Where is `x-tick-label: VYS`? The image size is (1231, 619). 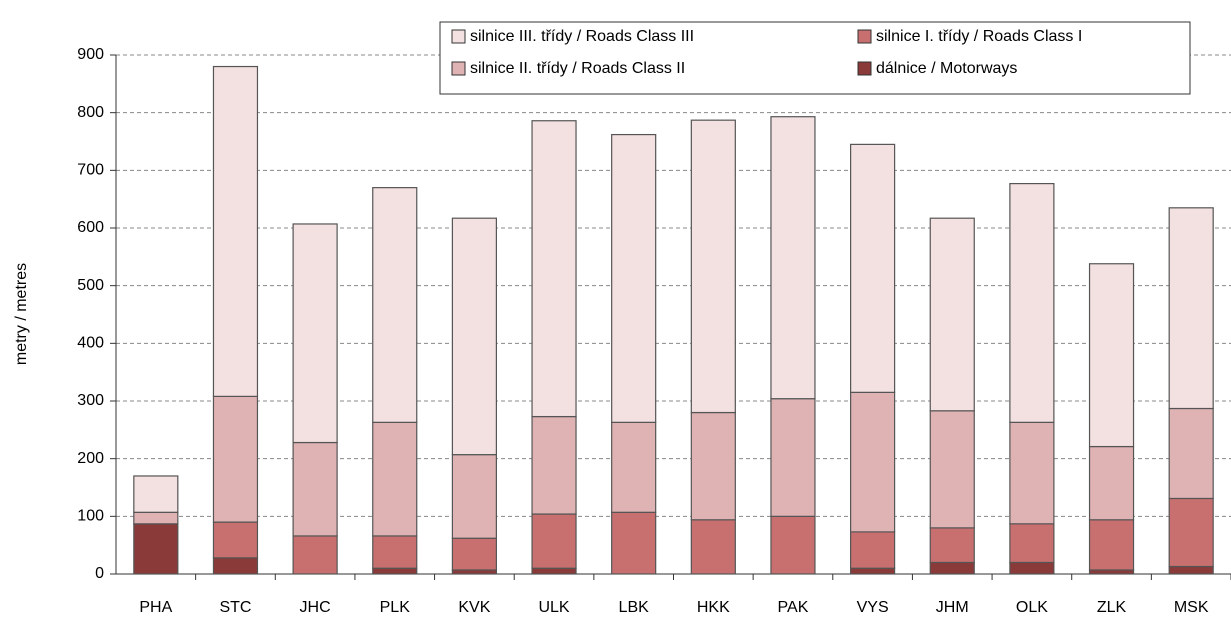 x-tick-label: VYS is located at coordinates (873, 607).